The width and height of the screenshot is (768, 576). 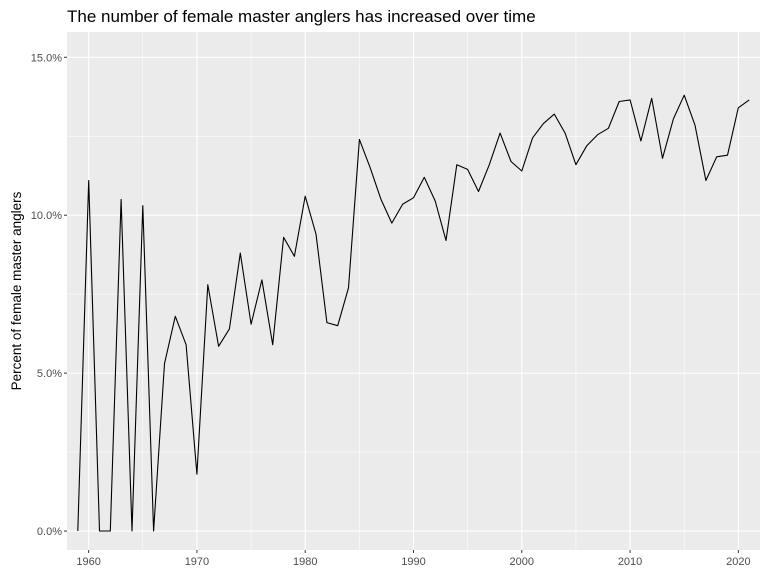 I want to click on x-tick-label: 1960, so click(x=88, y=562).